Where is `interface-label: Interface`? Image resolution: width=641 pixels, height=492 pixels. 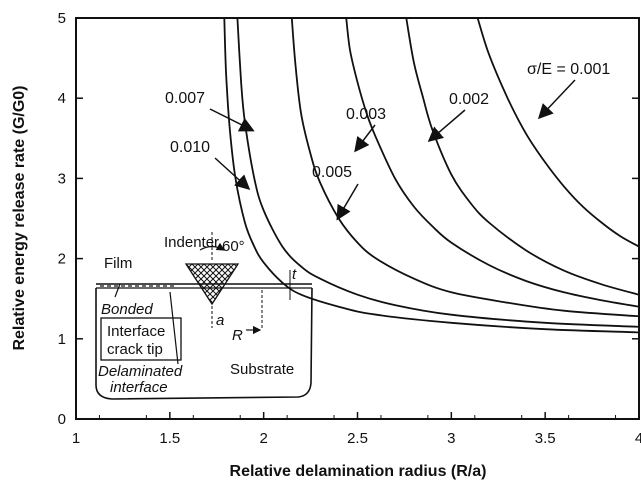 interface-label: Interface is located at coordinates (136, 331).